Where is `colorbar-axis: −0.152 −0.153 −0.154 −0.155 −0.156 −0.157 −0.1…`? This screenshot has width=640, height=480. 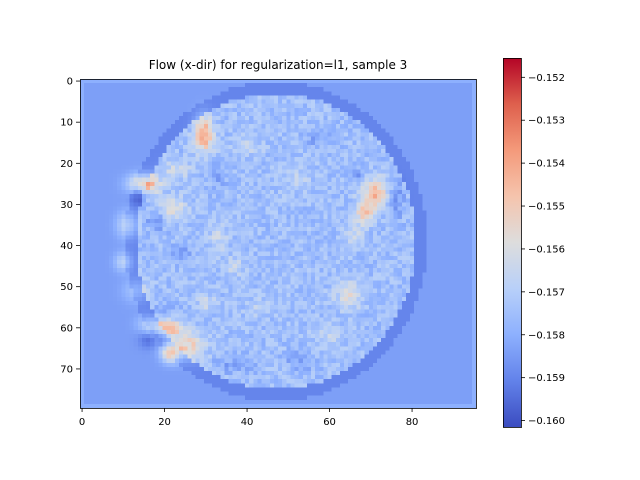
colorbar-axis: −0.152 −0.153 −0.154 −0.155 −0.156 −0.157 −0.1… is located at coordinates (543, 250).